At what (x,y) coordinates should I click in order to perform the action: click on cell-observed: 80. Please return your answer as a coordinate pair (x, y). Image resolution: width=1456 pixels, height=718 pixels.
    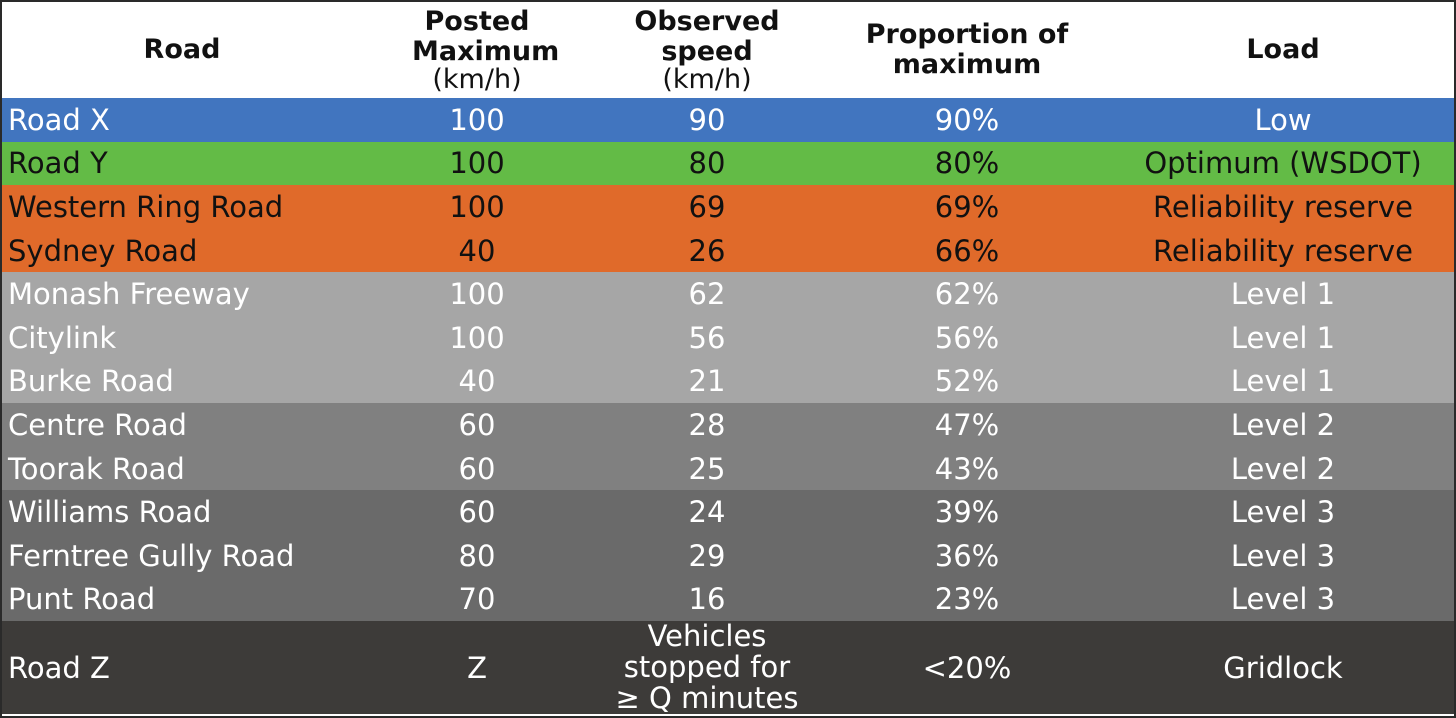
    Looking at the image, I should click on (707, 163).